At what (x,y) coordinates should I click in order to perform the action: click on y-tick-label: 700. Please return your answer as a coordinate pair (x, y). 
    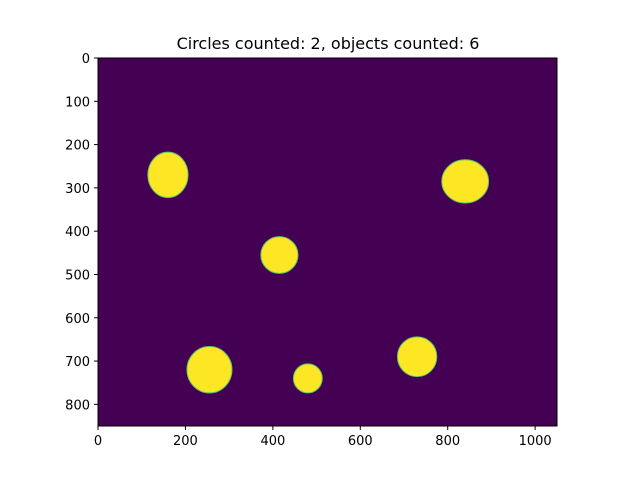
    Looking at the image, I should click on (77, 362).